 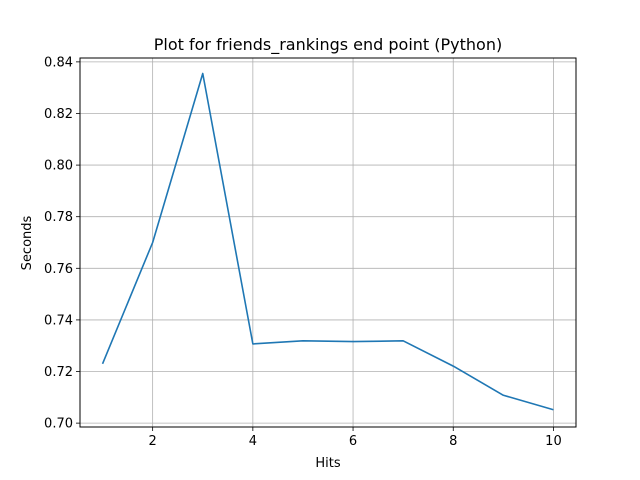 I want to click on y-tick-label: 0.76, so click(x=58, y=269).